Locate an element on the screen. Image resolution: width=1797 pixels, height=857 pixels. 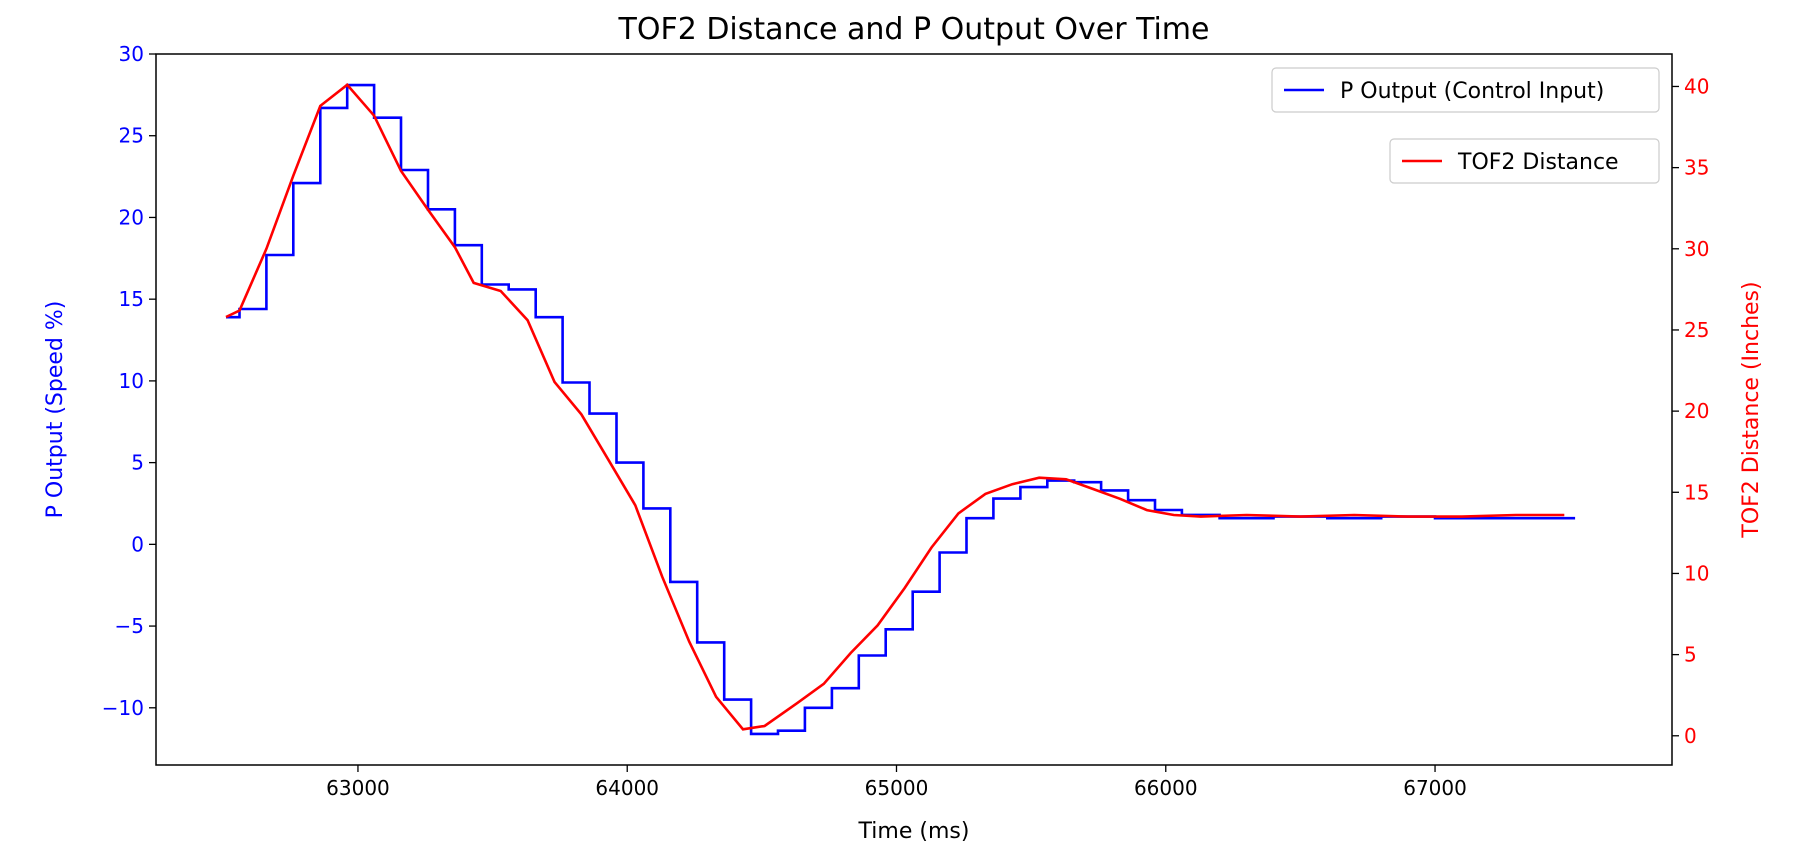
legend-p-output: P Output (Control Input) is located at coordinates (1465, 90).